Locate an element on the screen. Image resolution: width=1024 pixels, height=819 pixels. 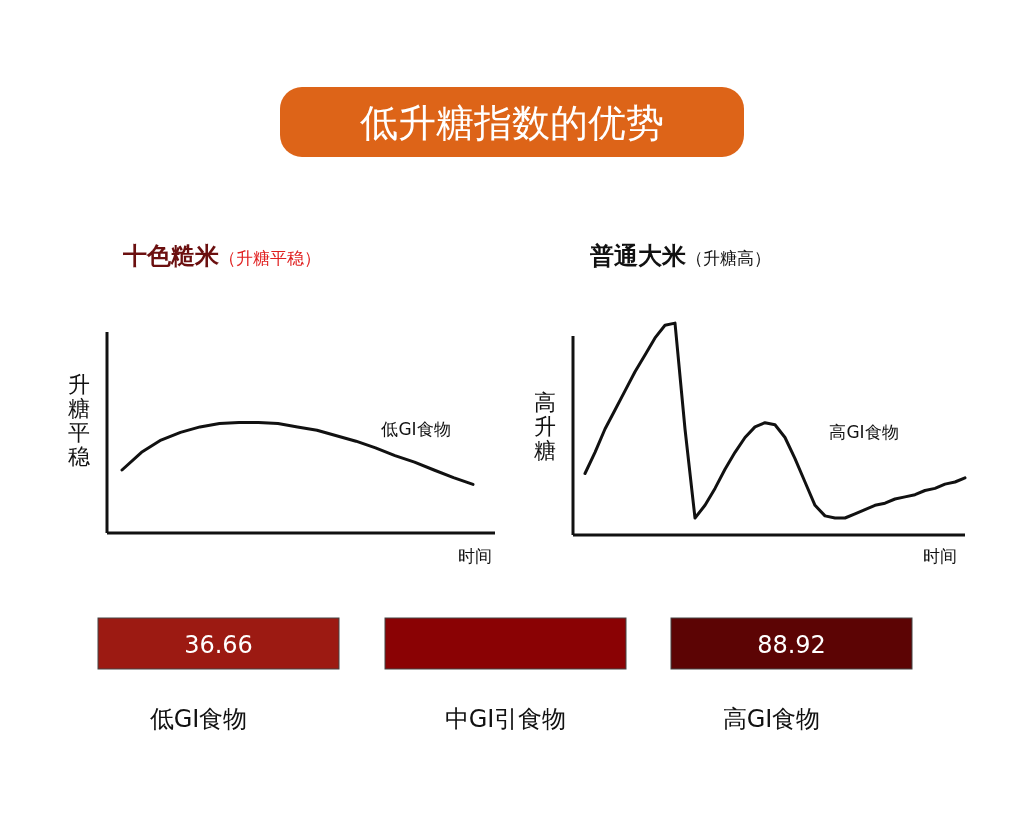
category-label: 低GI食物 is located at coordinates (198, 719).